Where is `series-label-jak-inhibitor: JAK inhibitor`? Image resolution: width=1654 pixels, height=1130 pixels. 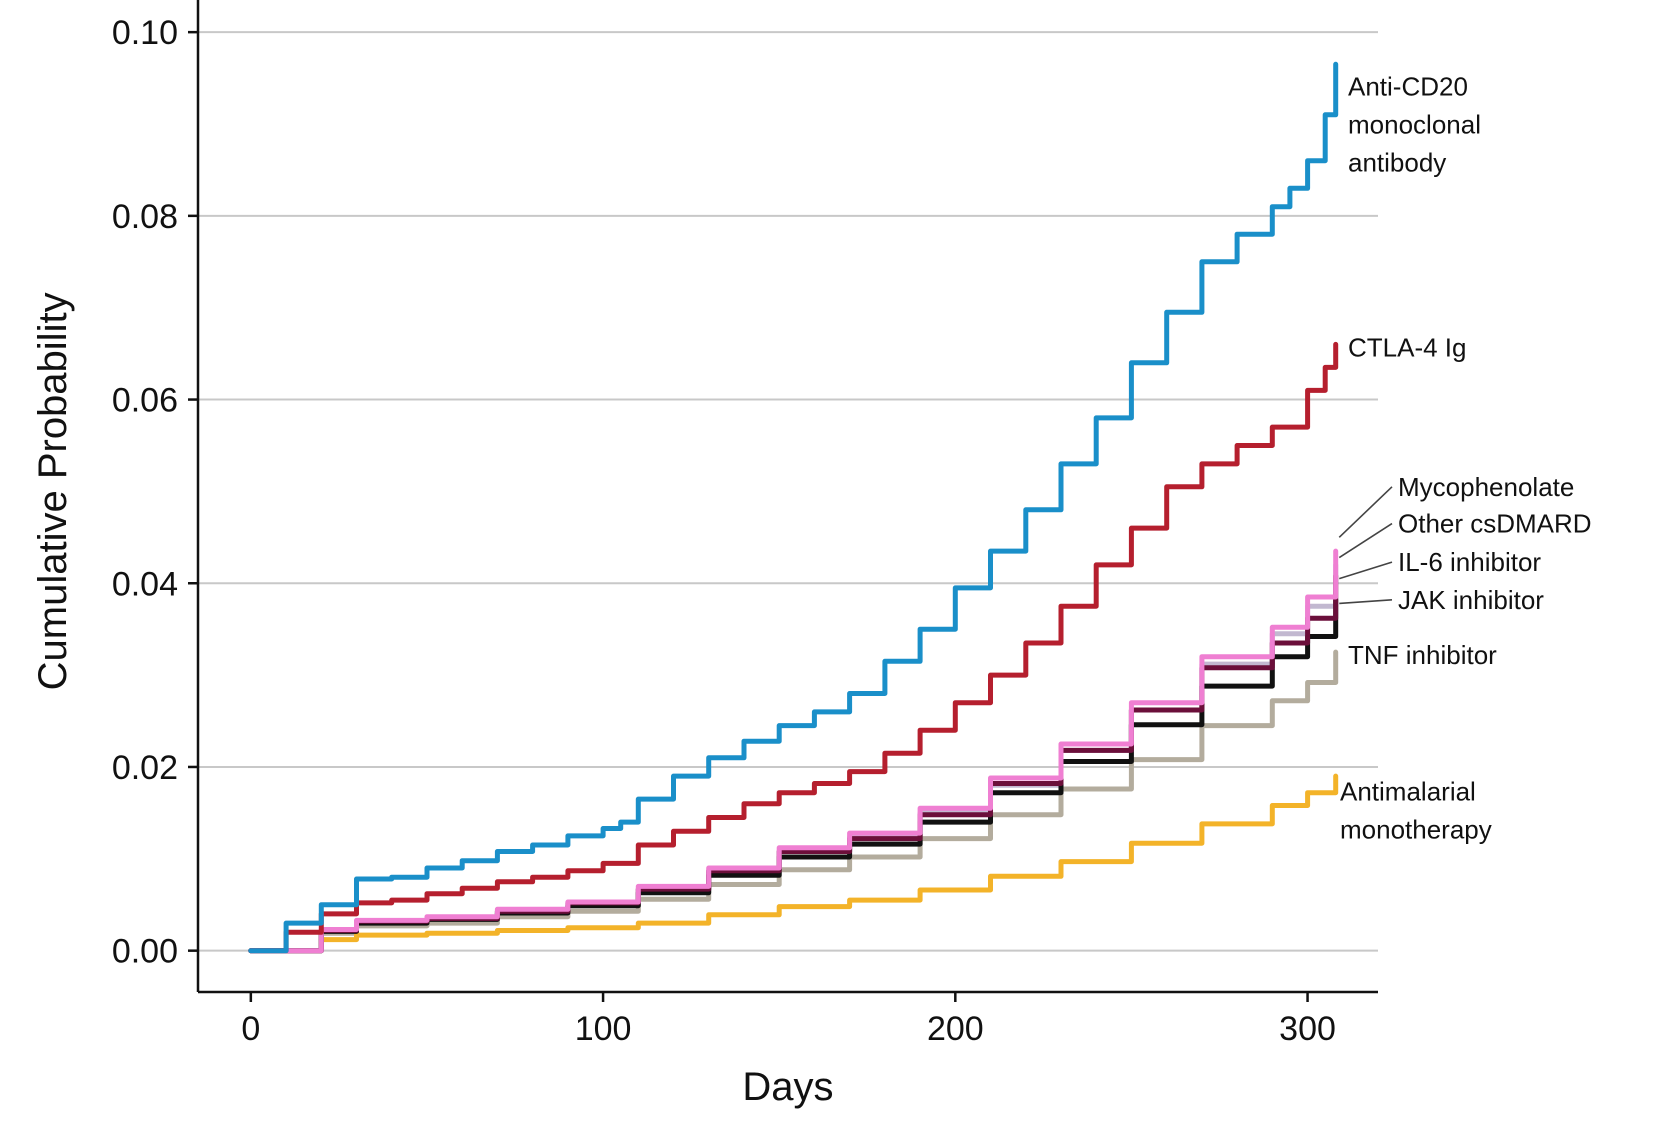 series-label-jak-inhibitor: JAK inhibitor is located at coordinates (1471, 600).